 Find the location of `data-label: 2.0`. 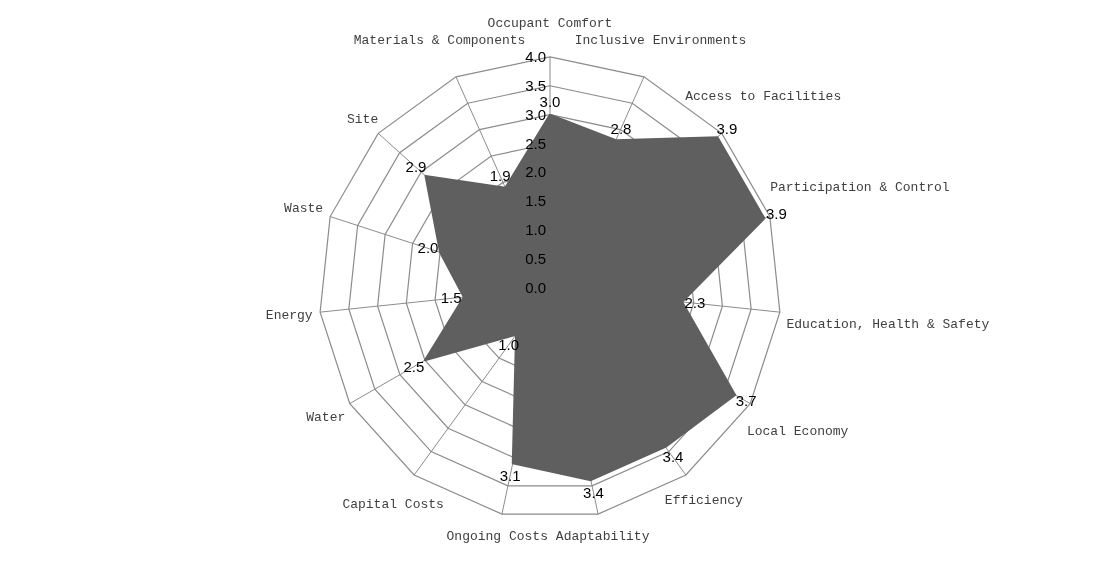

data-label: 2.0 is located at coordinates (428, 248).